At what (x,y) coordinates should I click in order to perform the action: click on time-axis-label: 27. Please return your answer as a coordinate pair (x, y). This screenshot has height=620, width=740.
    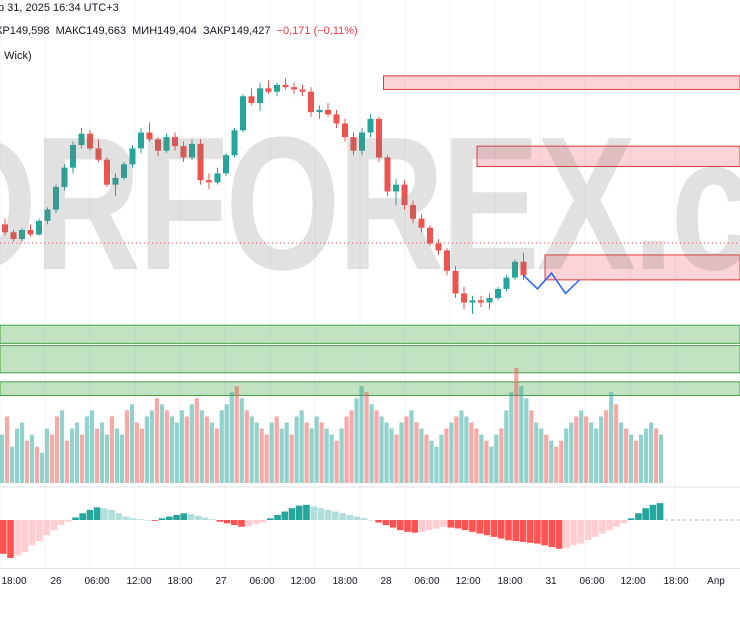
    Looking at the image, I should click on (221, 581).